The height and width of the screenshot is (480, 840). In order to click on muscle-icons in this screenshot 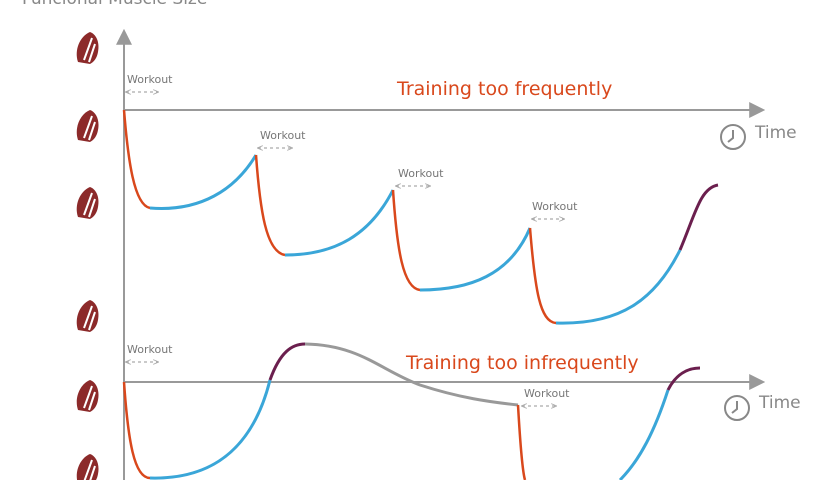, I will do `click(87, 255)`.